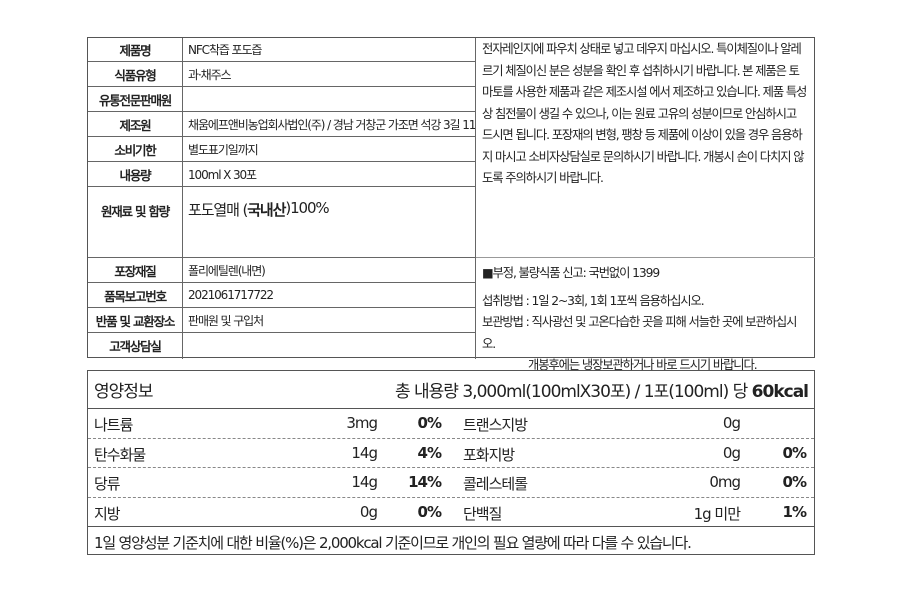 Image resolution: width=900 pixels, height=601 pixels. What do you see at coordinates (780, 392) in the screenshot?
I see `kcal: 60kcal` at bounding box center [780, 392].